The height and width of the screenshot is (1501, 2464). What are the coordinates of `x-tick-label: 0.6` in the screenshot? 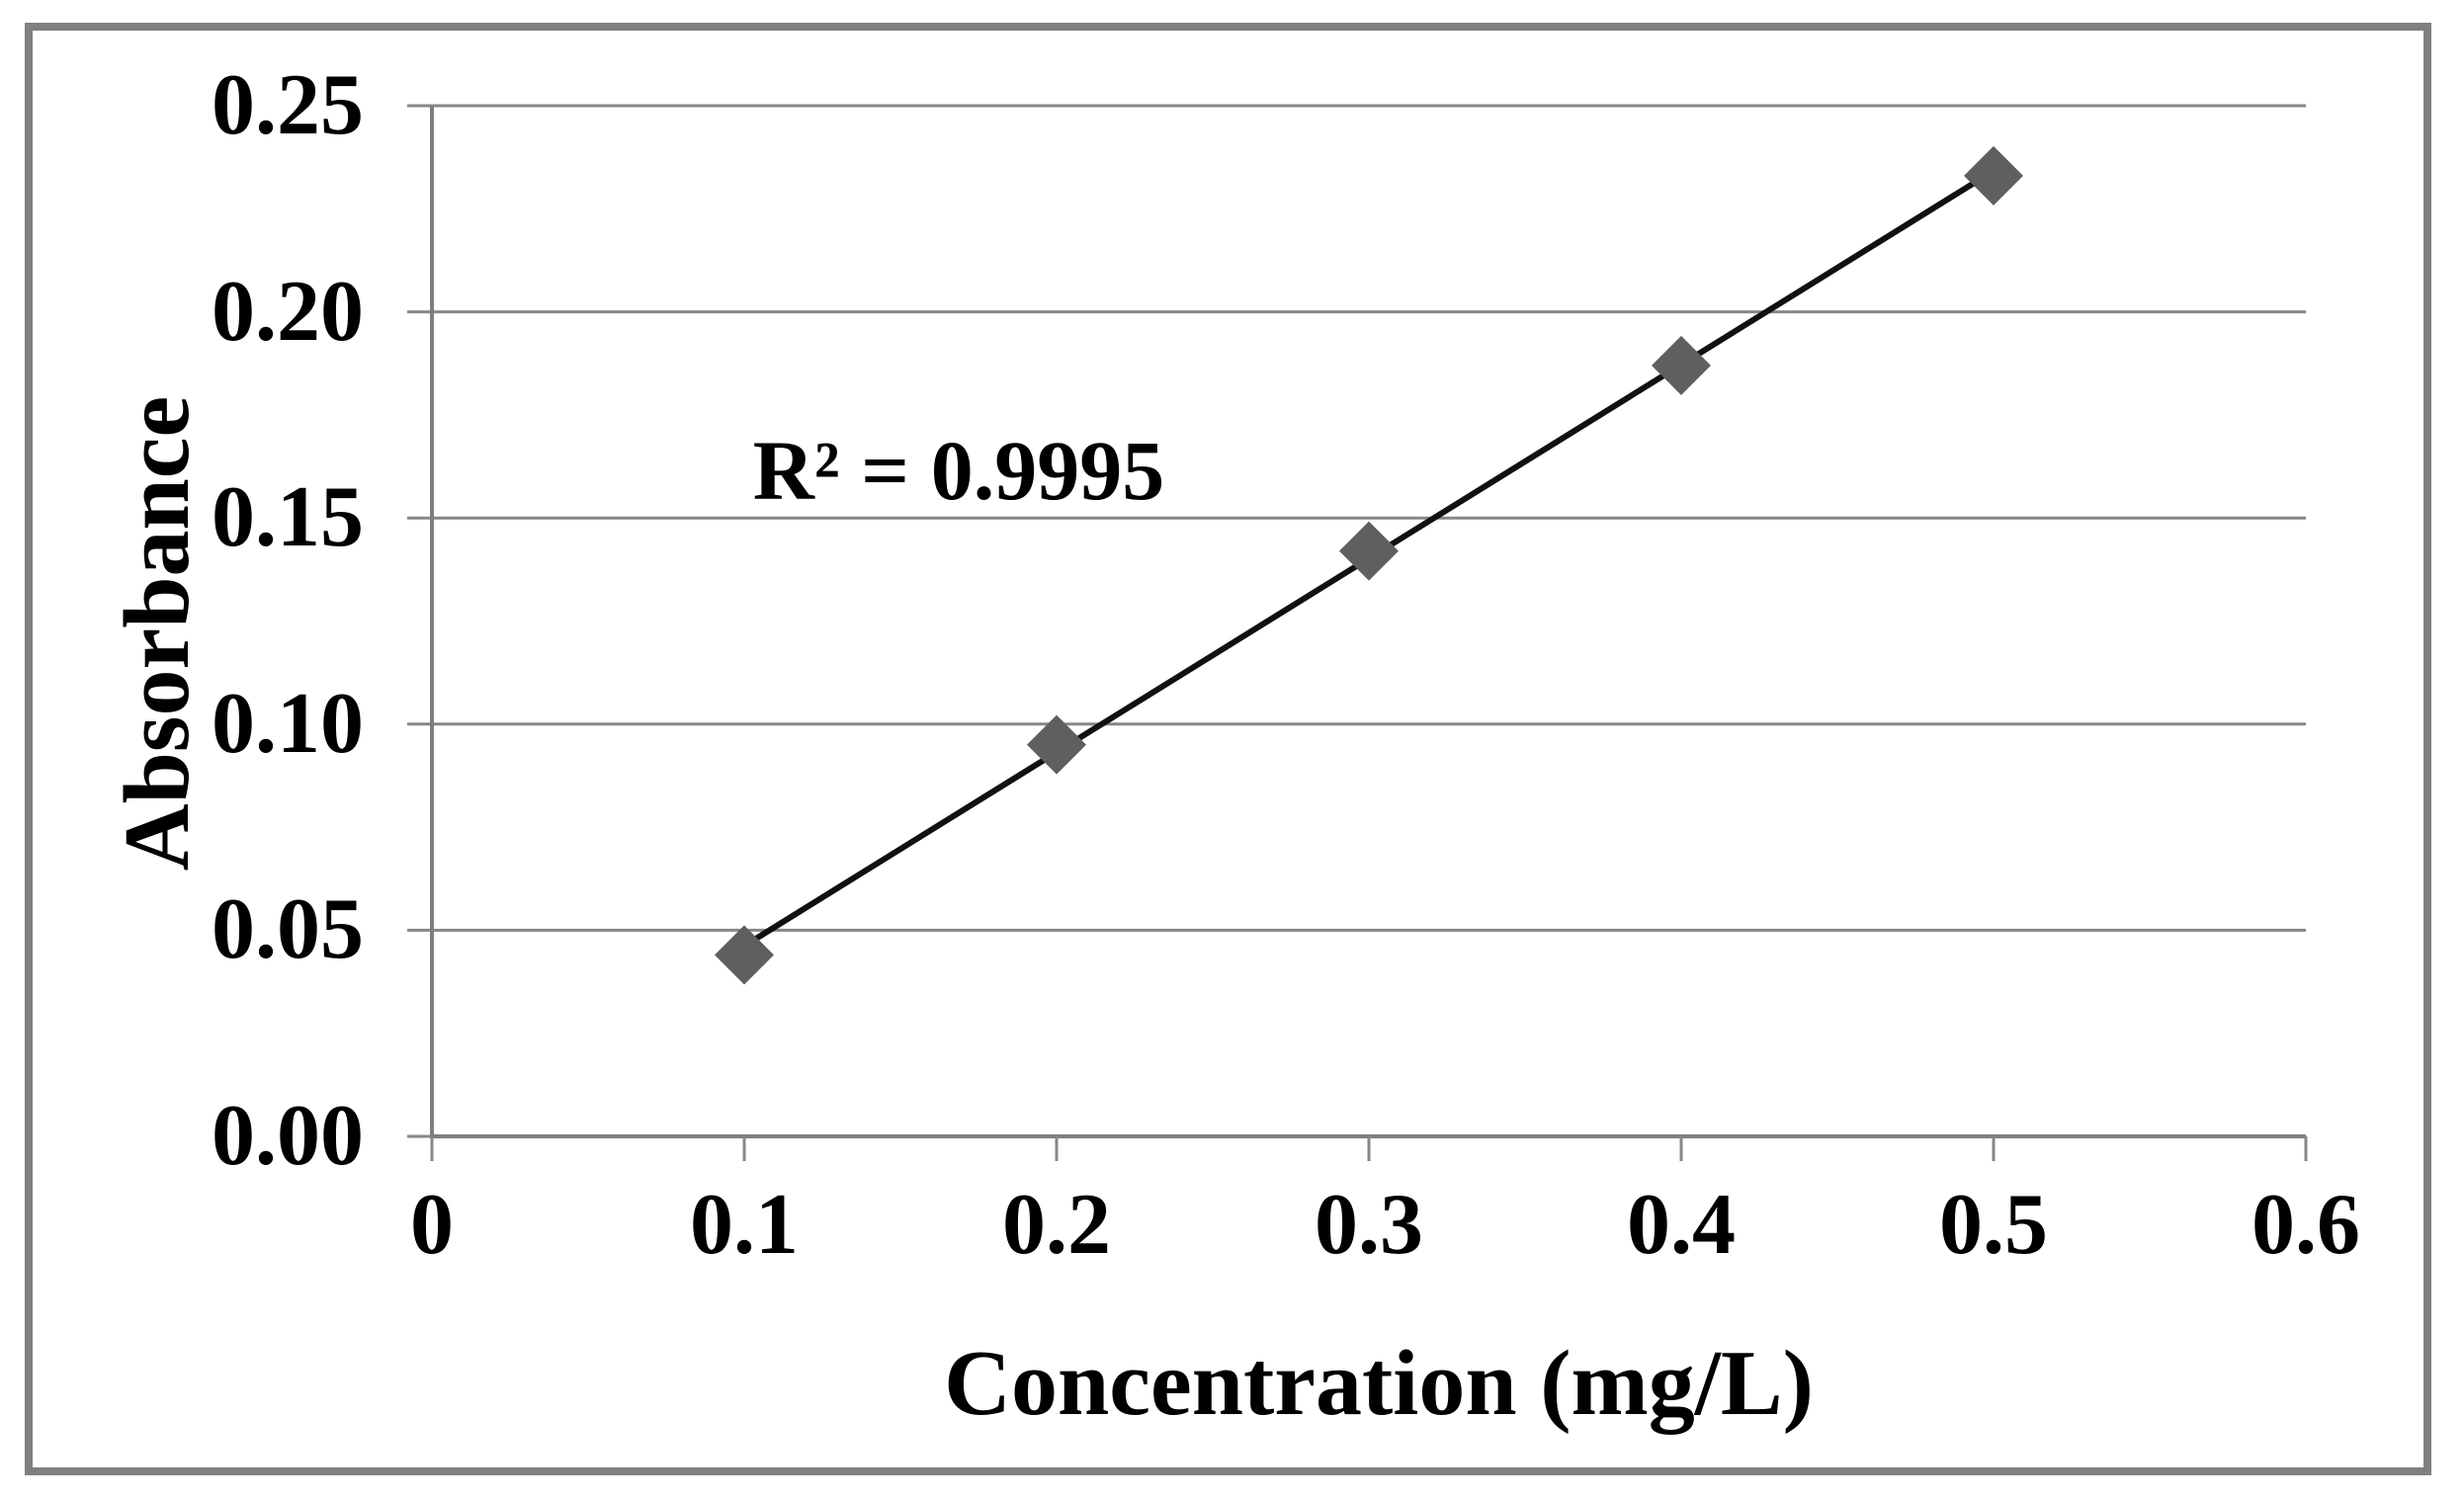 It's located at (2306, 1225).